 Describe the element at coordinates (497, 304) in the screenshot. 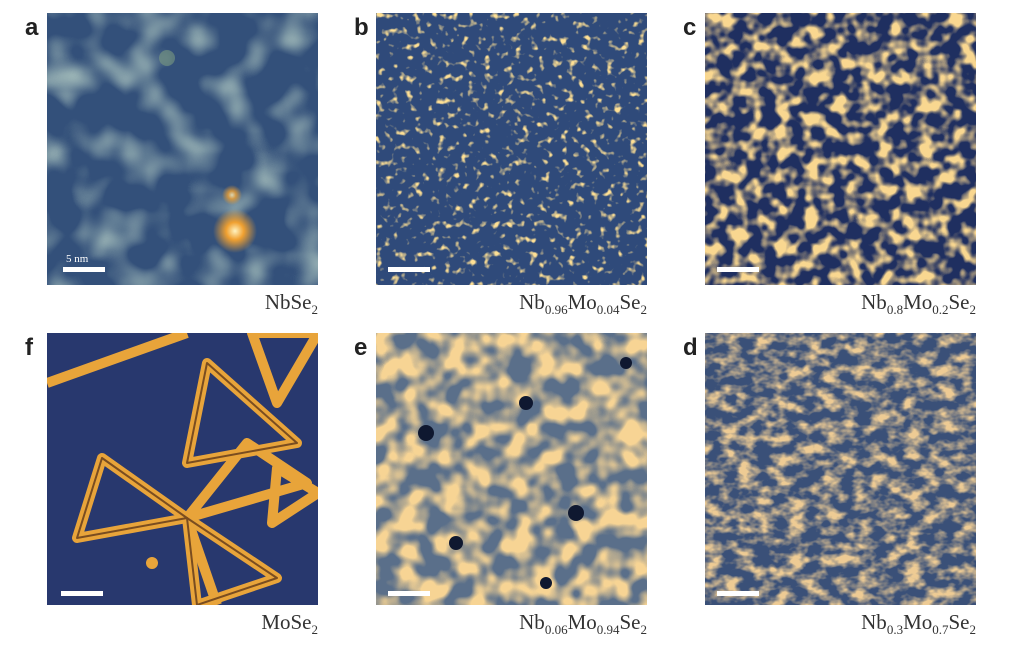

I see `panel-caption: Nb0.96Mo0.04Se2` at that location.